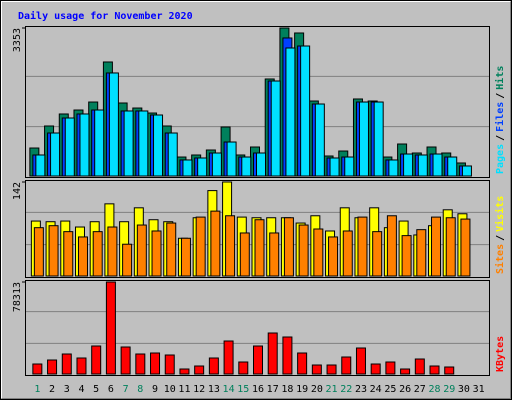 The image size is (512, 400). Describe the element at coordinates (258, 389) in the screenshot. I see `x-tick-label: 16` at that location.